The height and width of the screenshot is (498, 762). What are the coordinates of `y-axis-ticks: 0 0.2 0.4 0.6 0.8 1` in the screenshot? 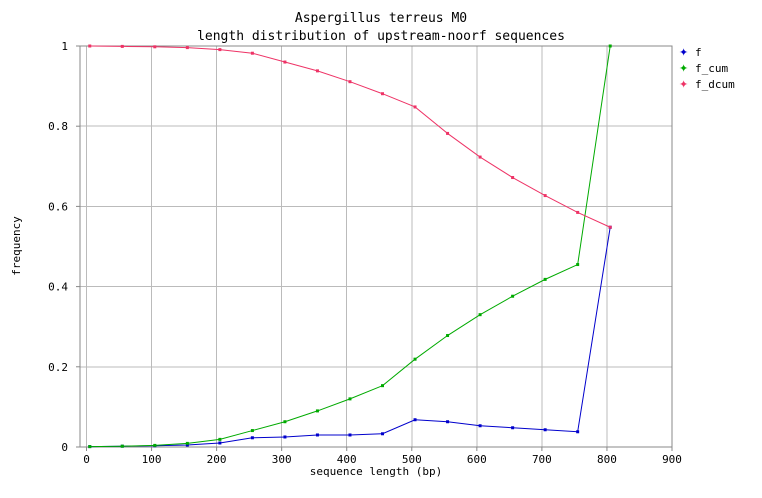 It's located at (64, 247).